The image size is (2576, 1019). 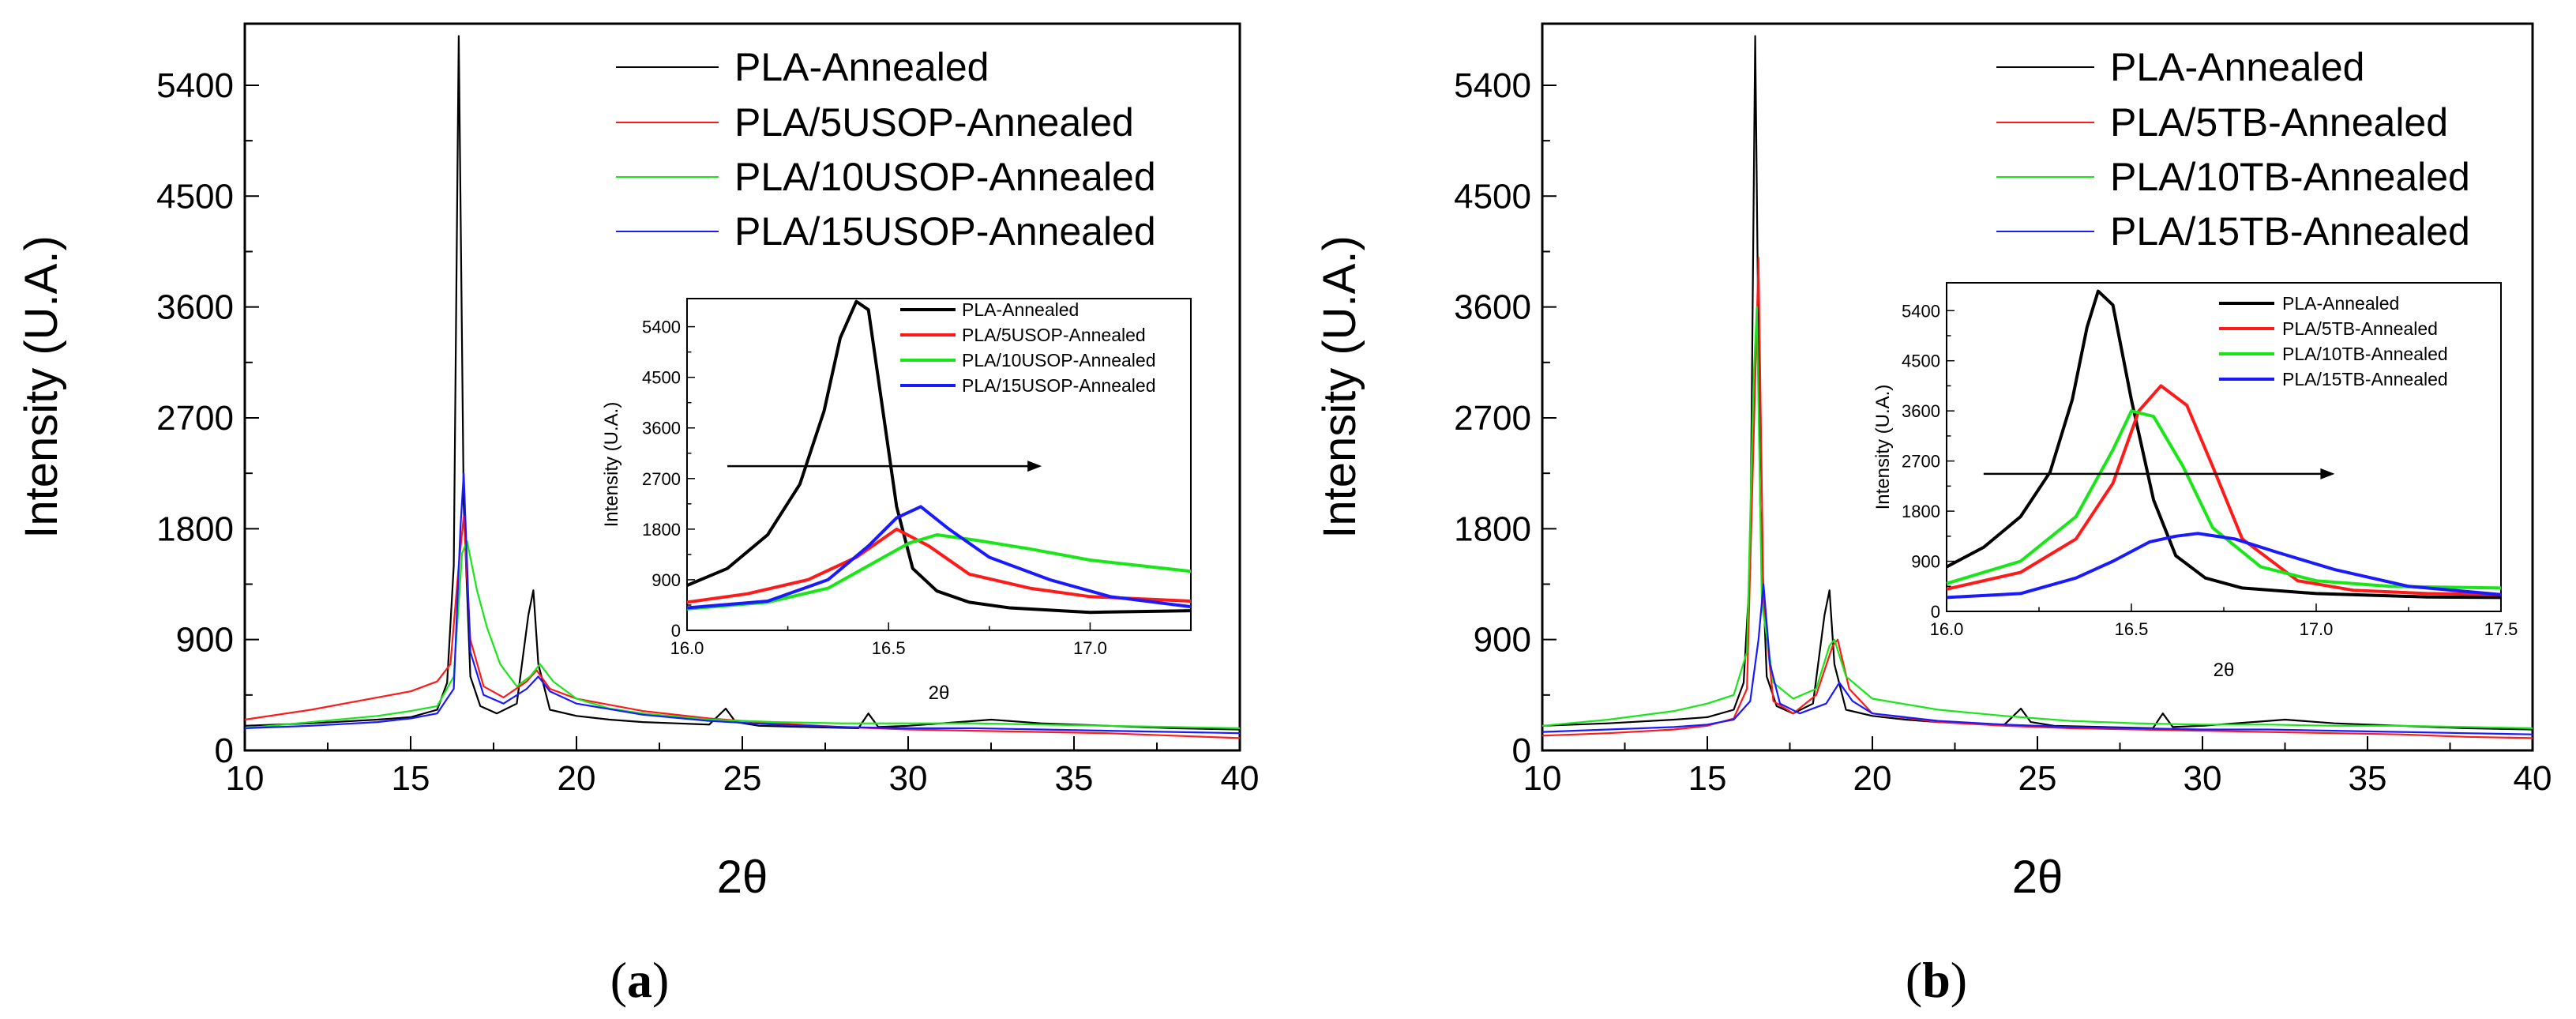 I want to click on panel-a-inset-series-pla-15usop-annealed, so click(x=939, y=557).